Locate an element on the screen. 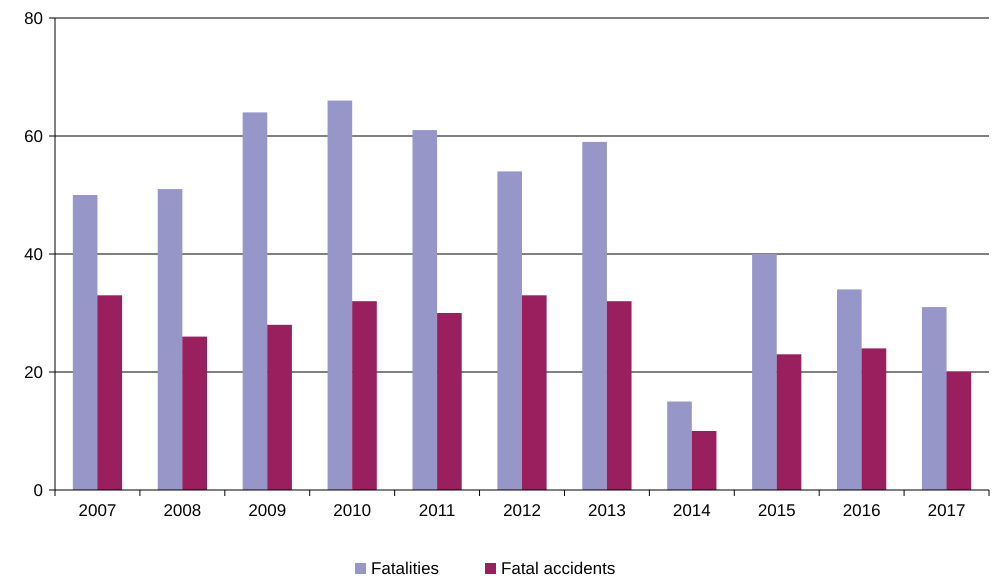 Image resolution: width=995 pixels, height=588 pixels. x-tick-label: 2012 is located at coordinates (522, 510).